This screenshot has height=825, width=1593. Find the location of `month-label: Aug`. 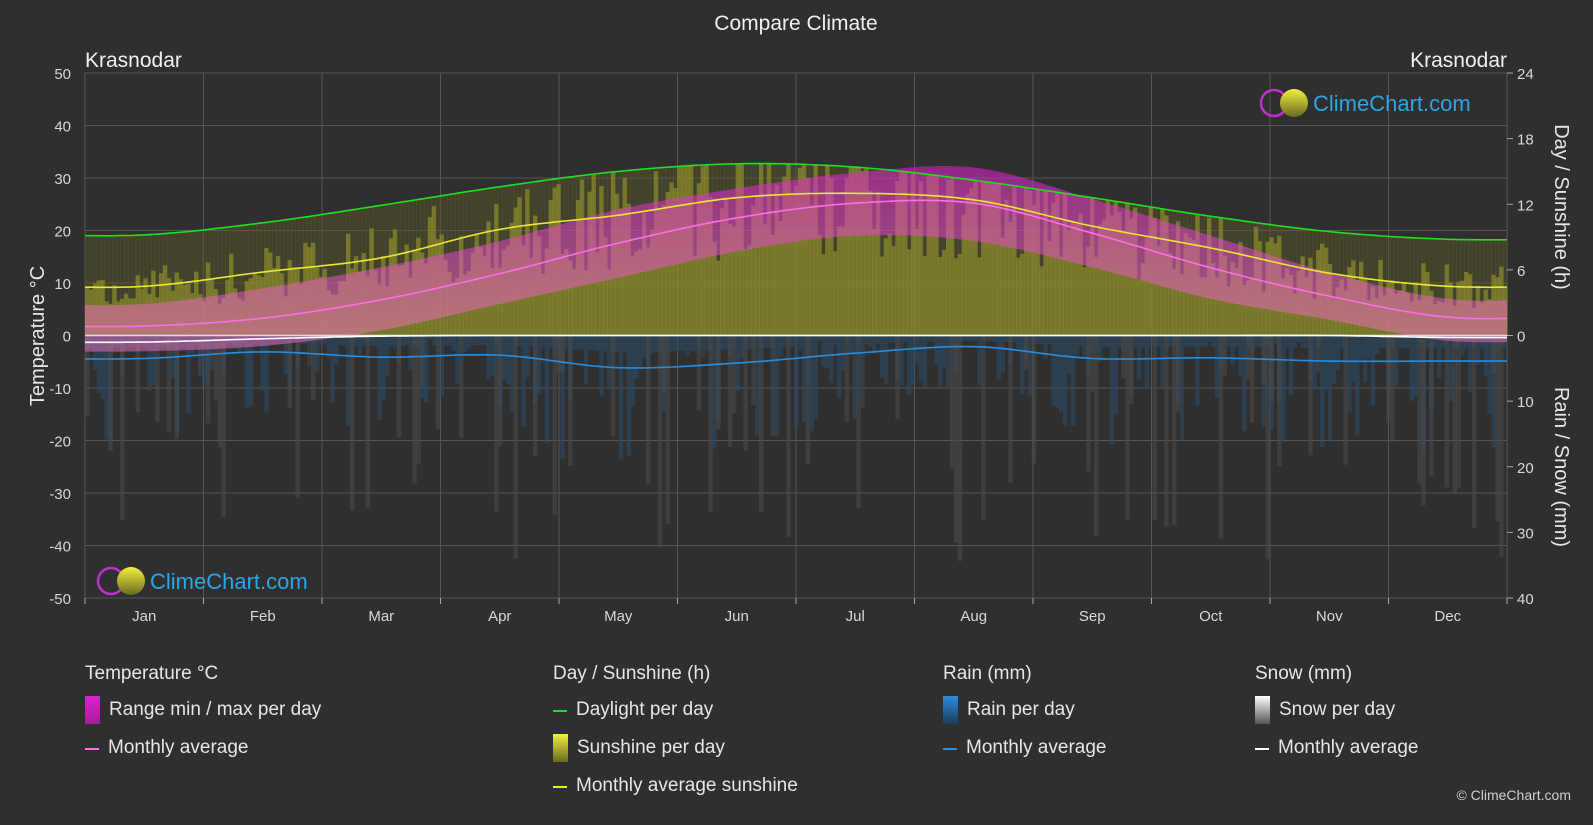

month-label: Aug is located at coordinates (973, 616).